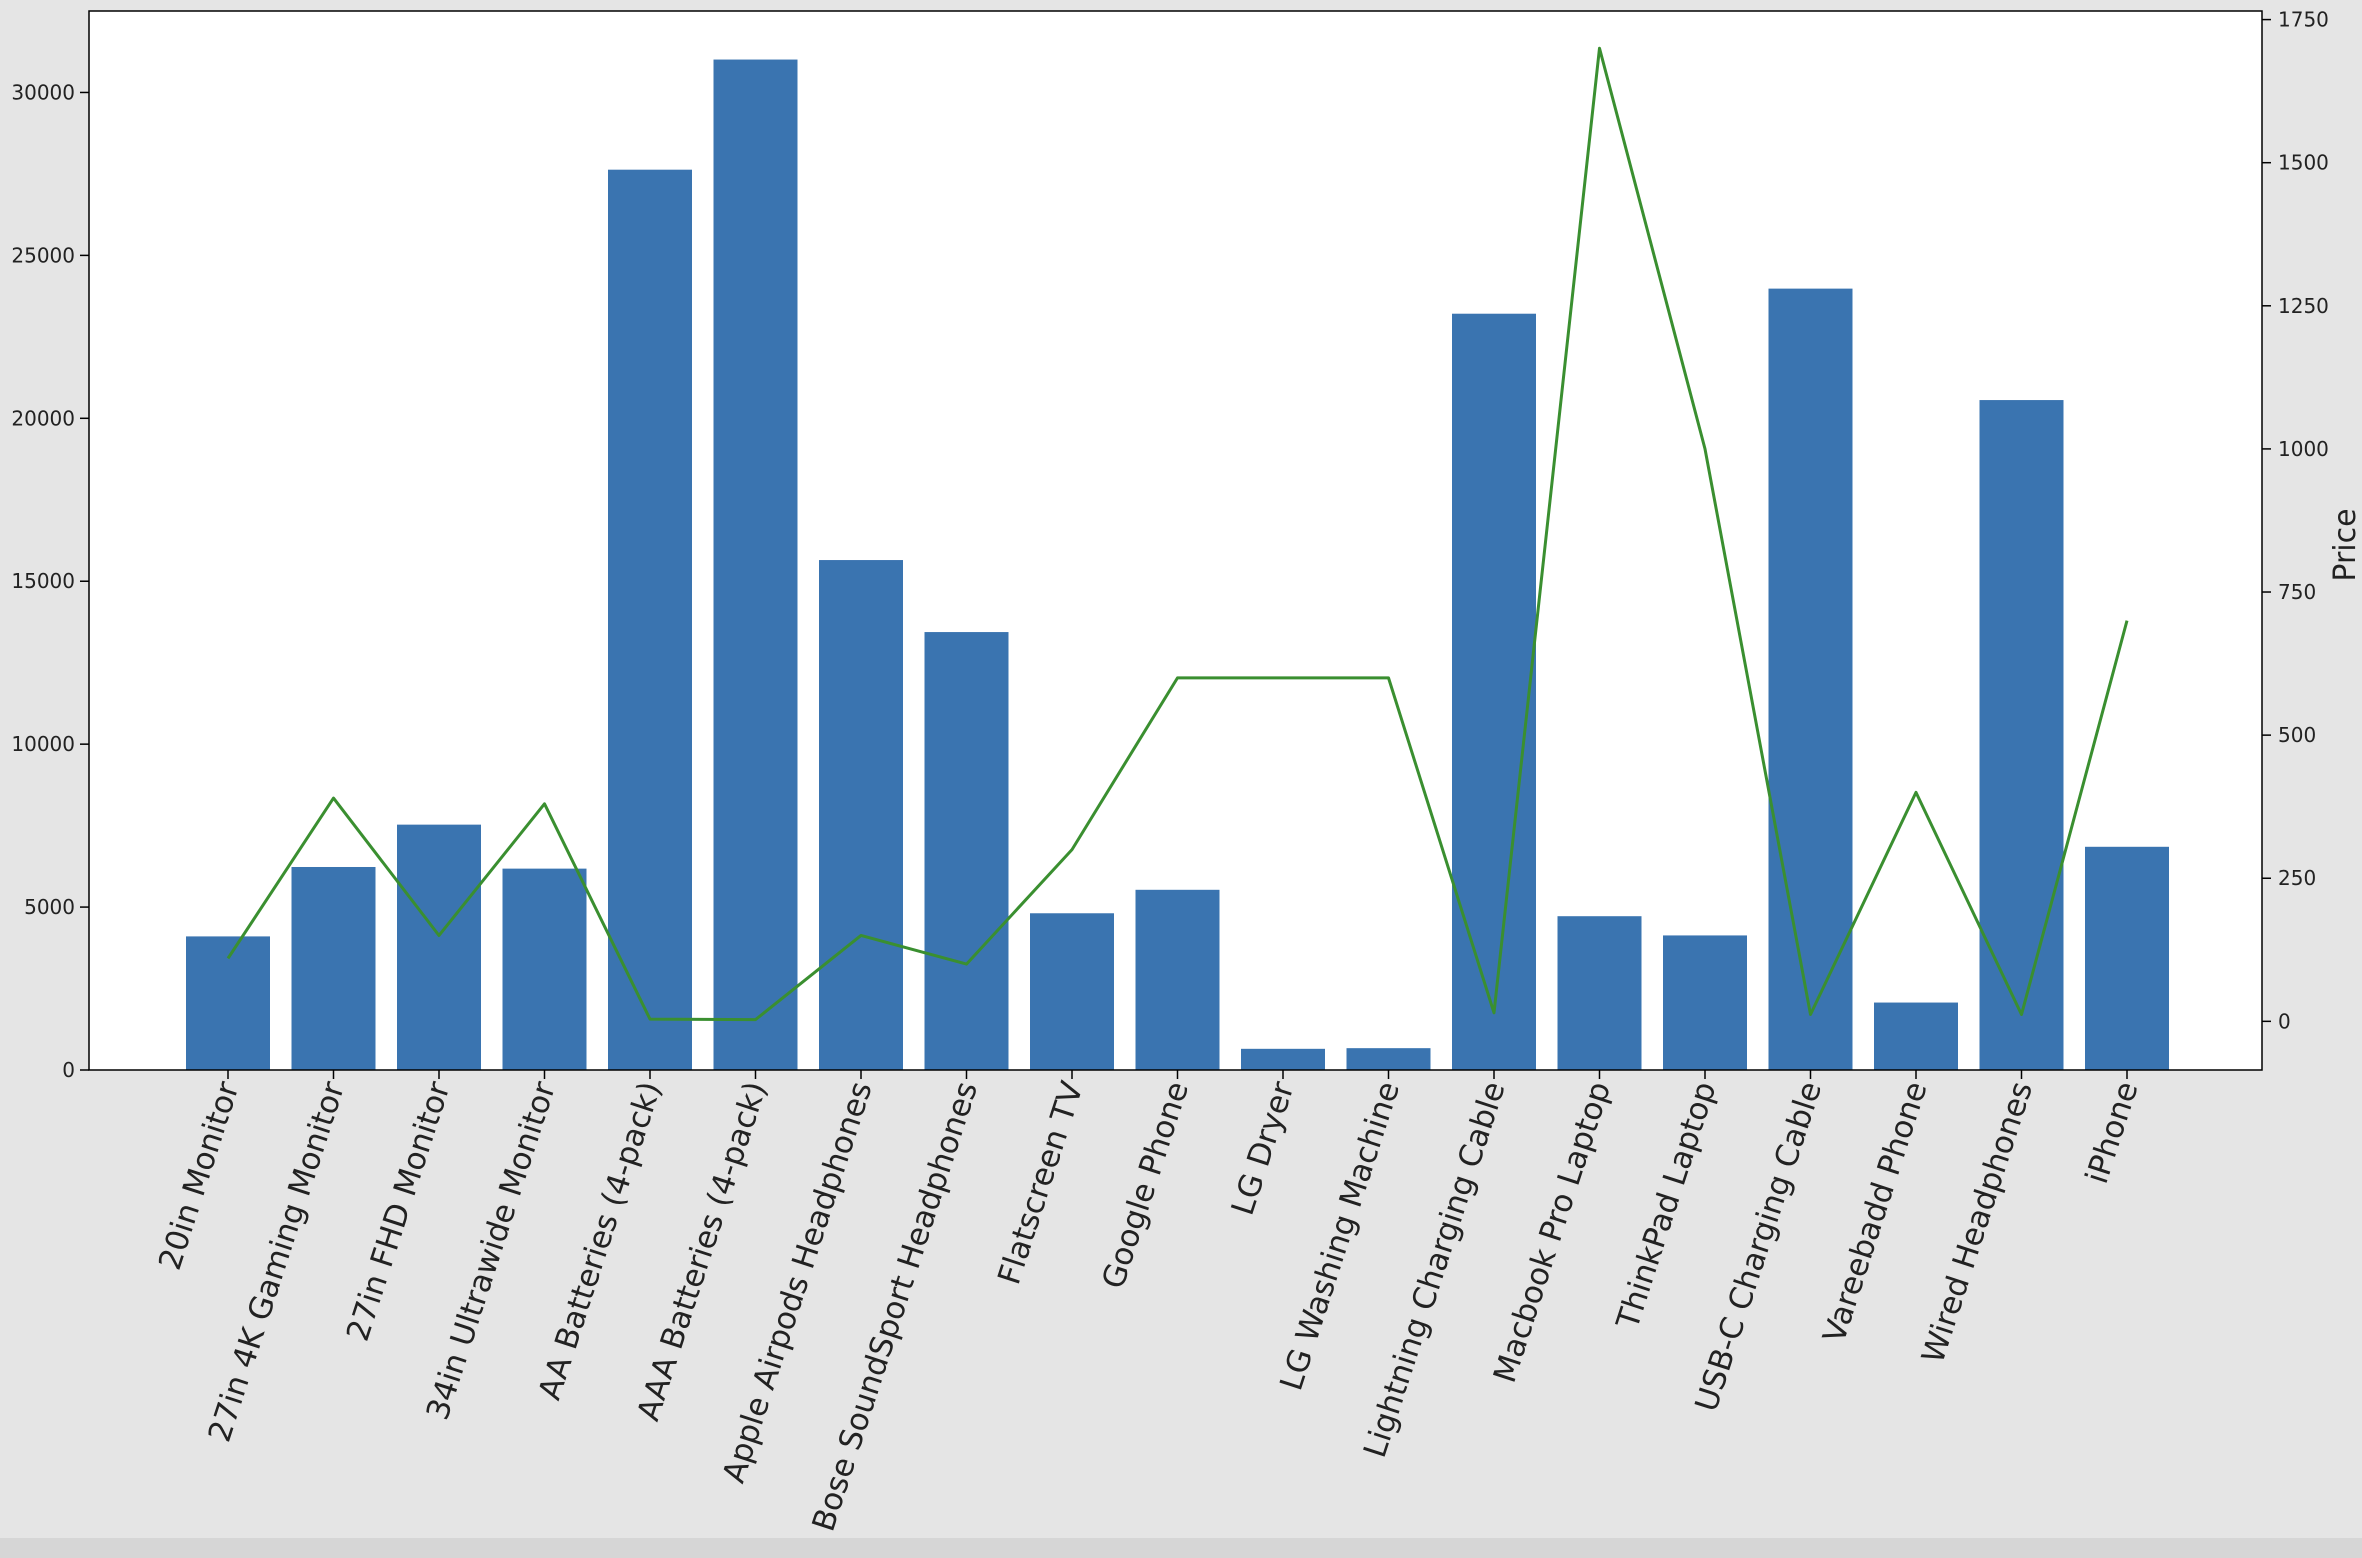 This screenshot has width=2362, height=1558. Describe the element at coordinates (2297, 735) in the screenshot. I see `right-tick-label: 500` at that location.